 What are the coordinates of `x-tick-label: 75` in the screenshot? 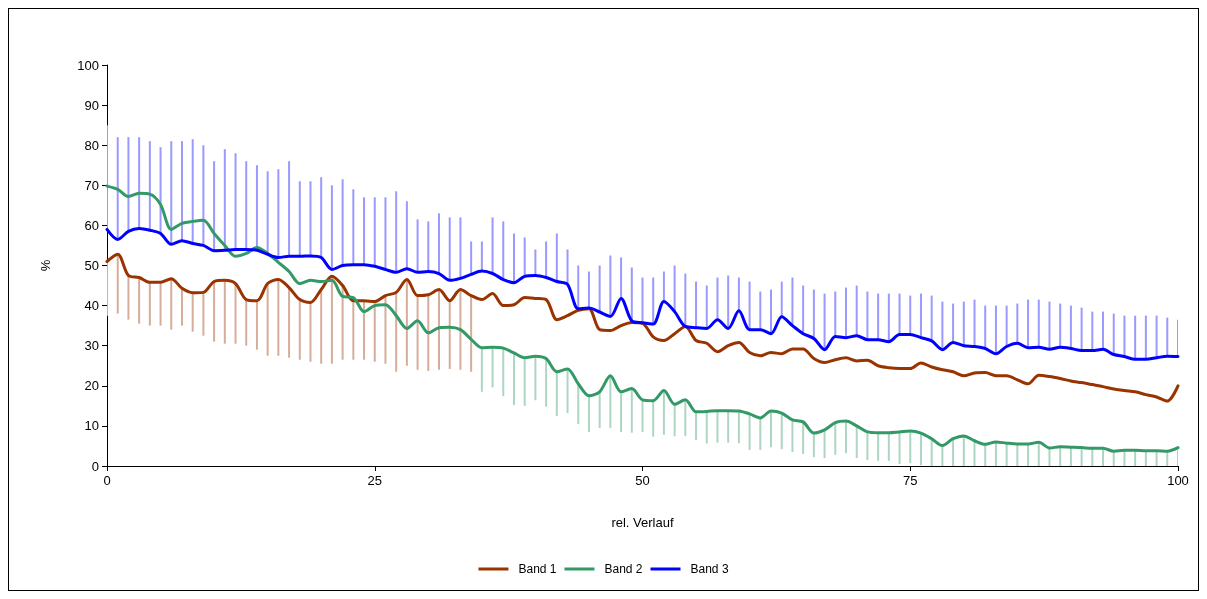 It's located at (910, 480).